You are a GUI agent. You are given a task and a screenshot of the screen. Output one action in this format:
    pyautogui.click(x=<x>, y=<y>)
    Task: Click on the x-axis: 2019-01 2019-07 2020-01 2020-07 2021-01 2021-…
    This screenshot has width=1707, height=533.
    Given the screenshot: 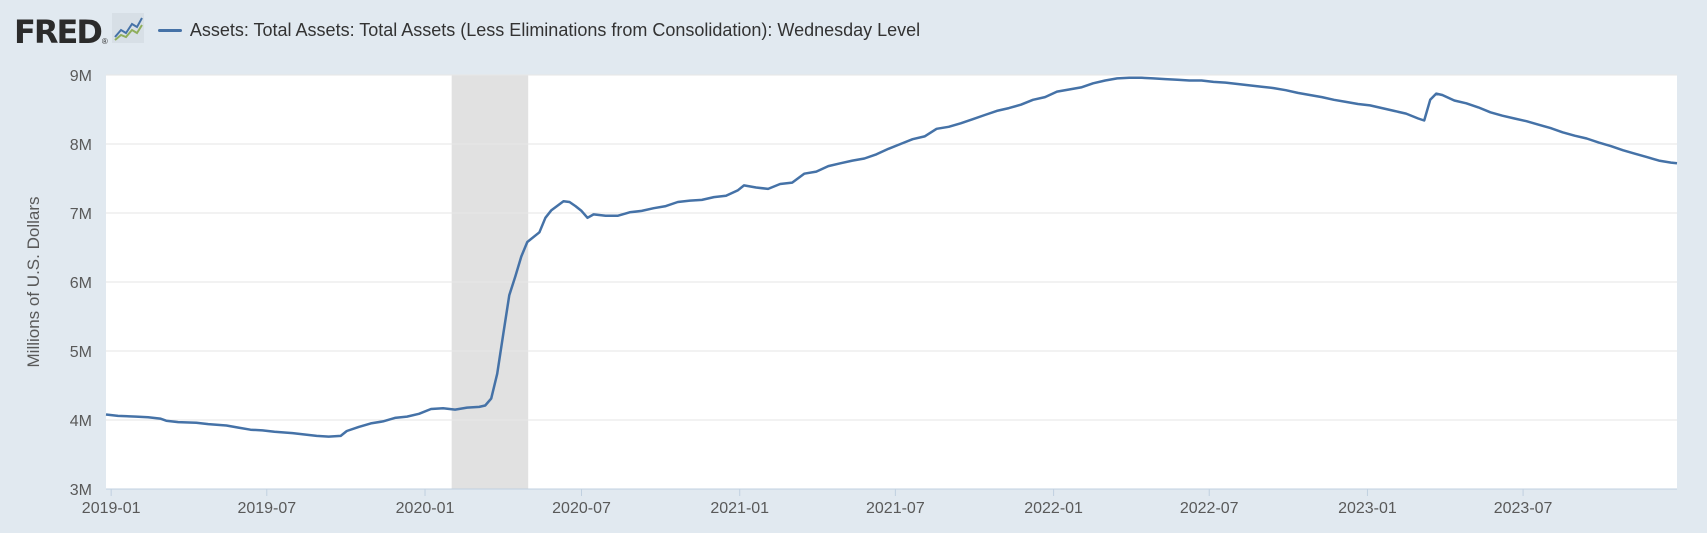 What is the action you would take?
    pyautogui.click(x=879, y=502)
    